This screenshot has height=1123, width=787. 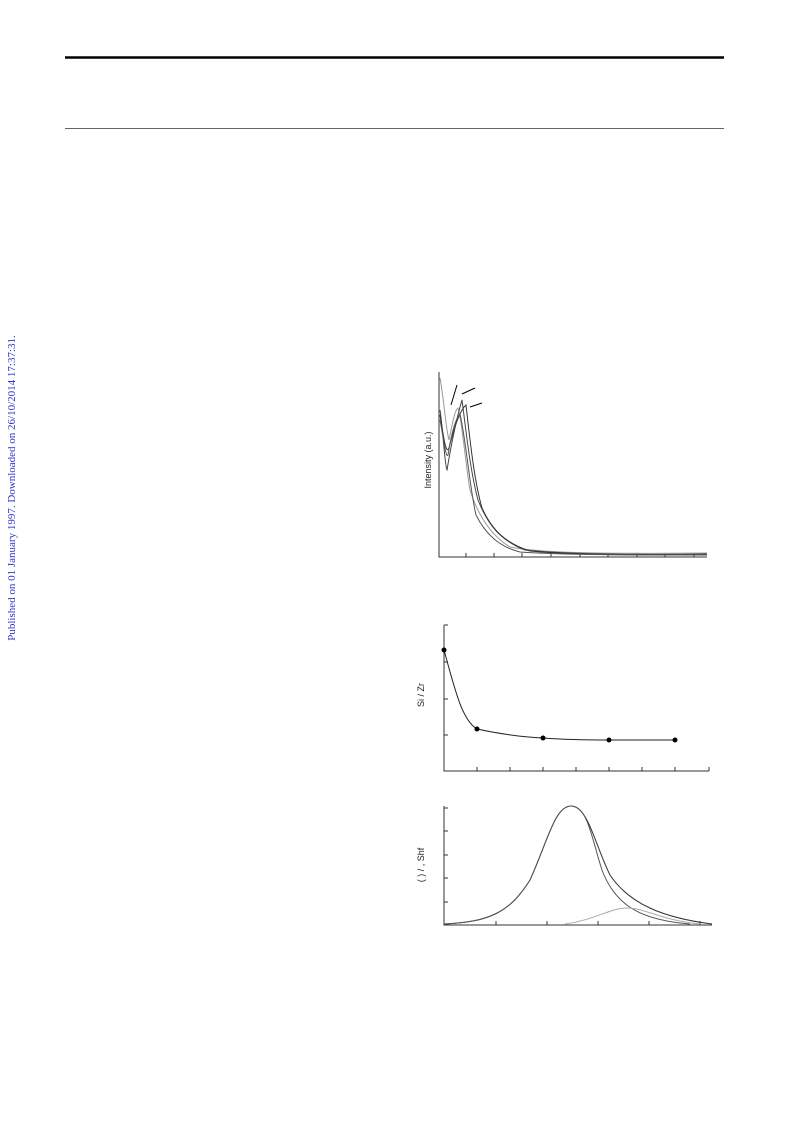 I want to click on envelope, so click(x=578, y=865).